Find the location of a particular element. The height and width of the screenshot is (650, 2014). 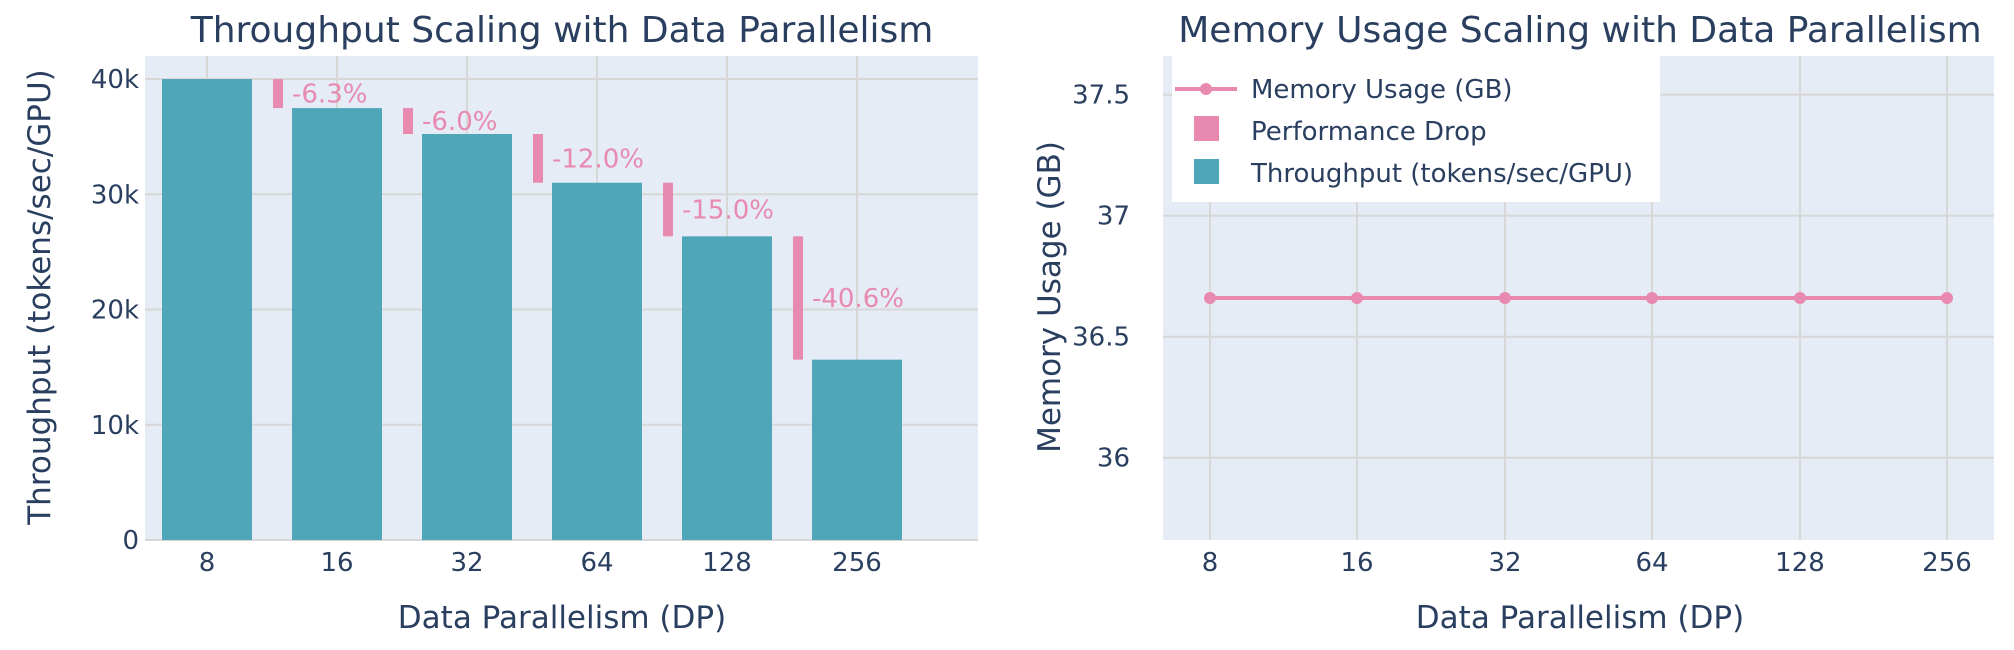

performance-drop-label: -6.3% is located at coordinates (329, 95).